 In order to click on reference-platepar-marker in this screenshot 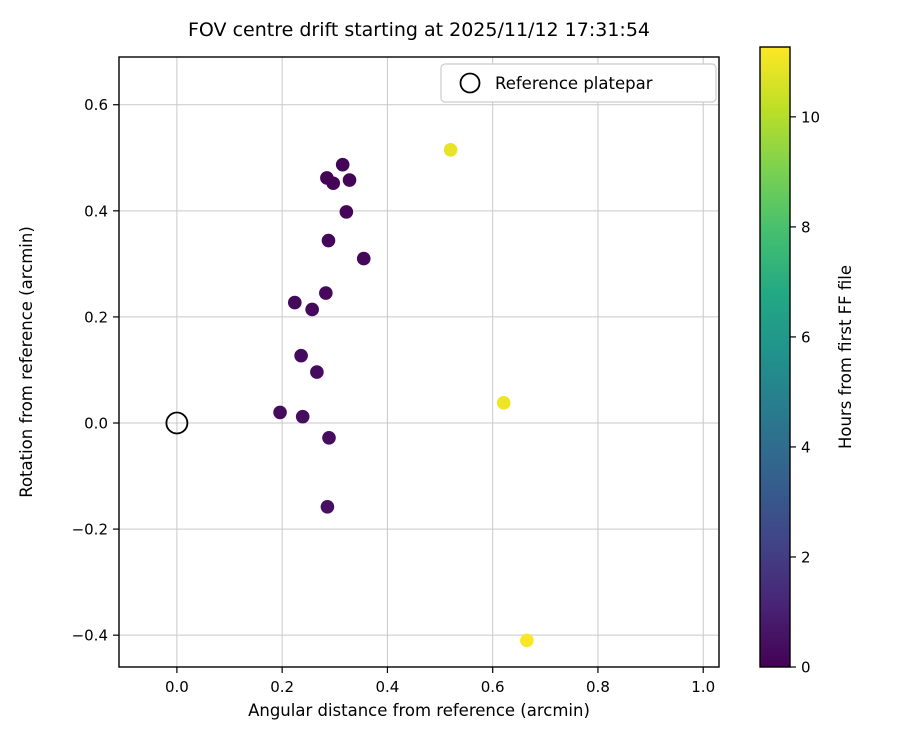, I will do `click(177, 423)`.